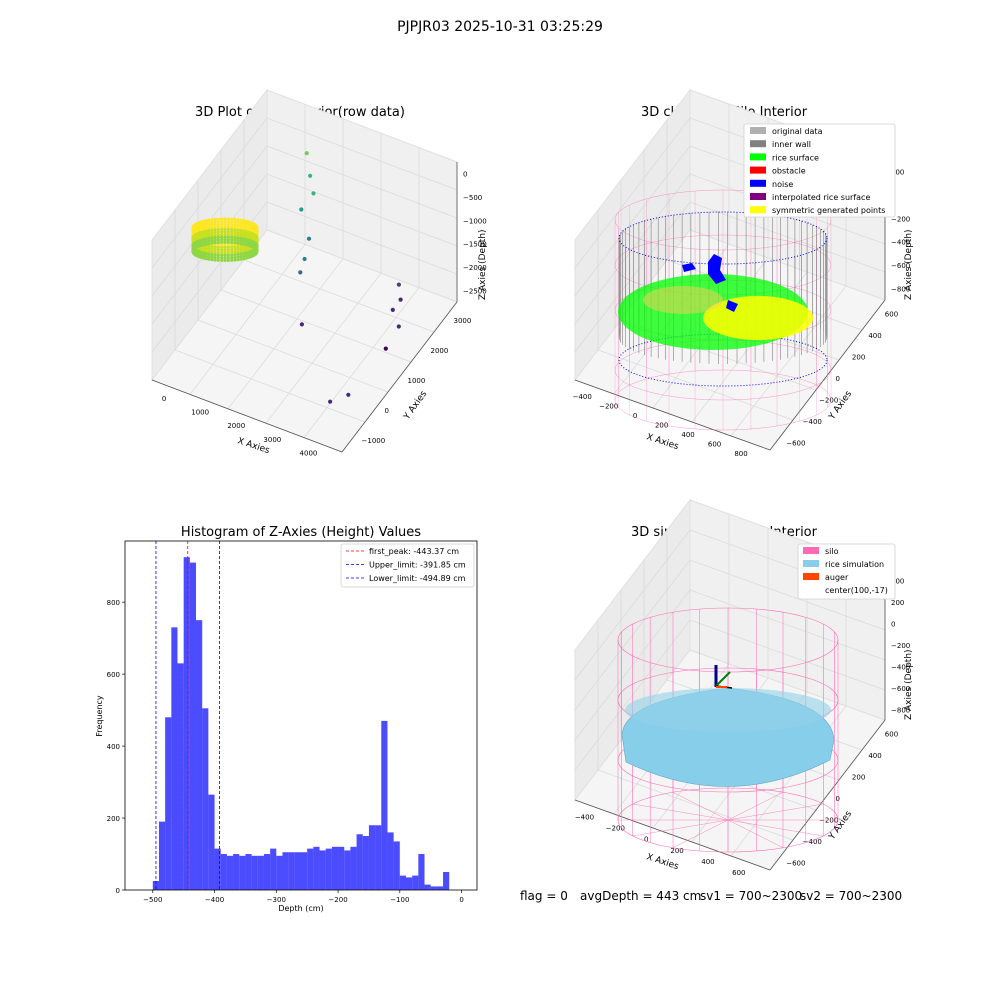  I want to click on raw-plot-outlier-points, so click(350, 277).